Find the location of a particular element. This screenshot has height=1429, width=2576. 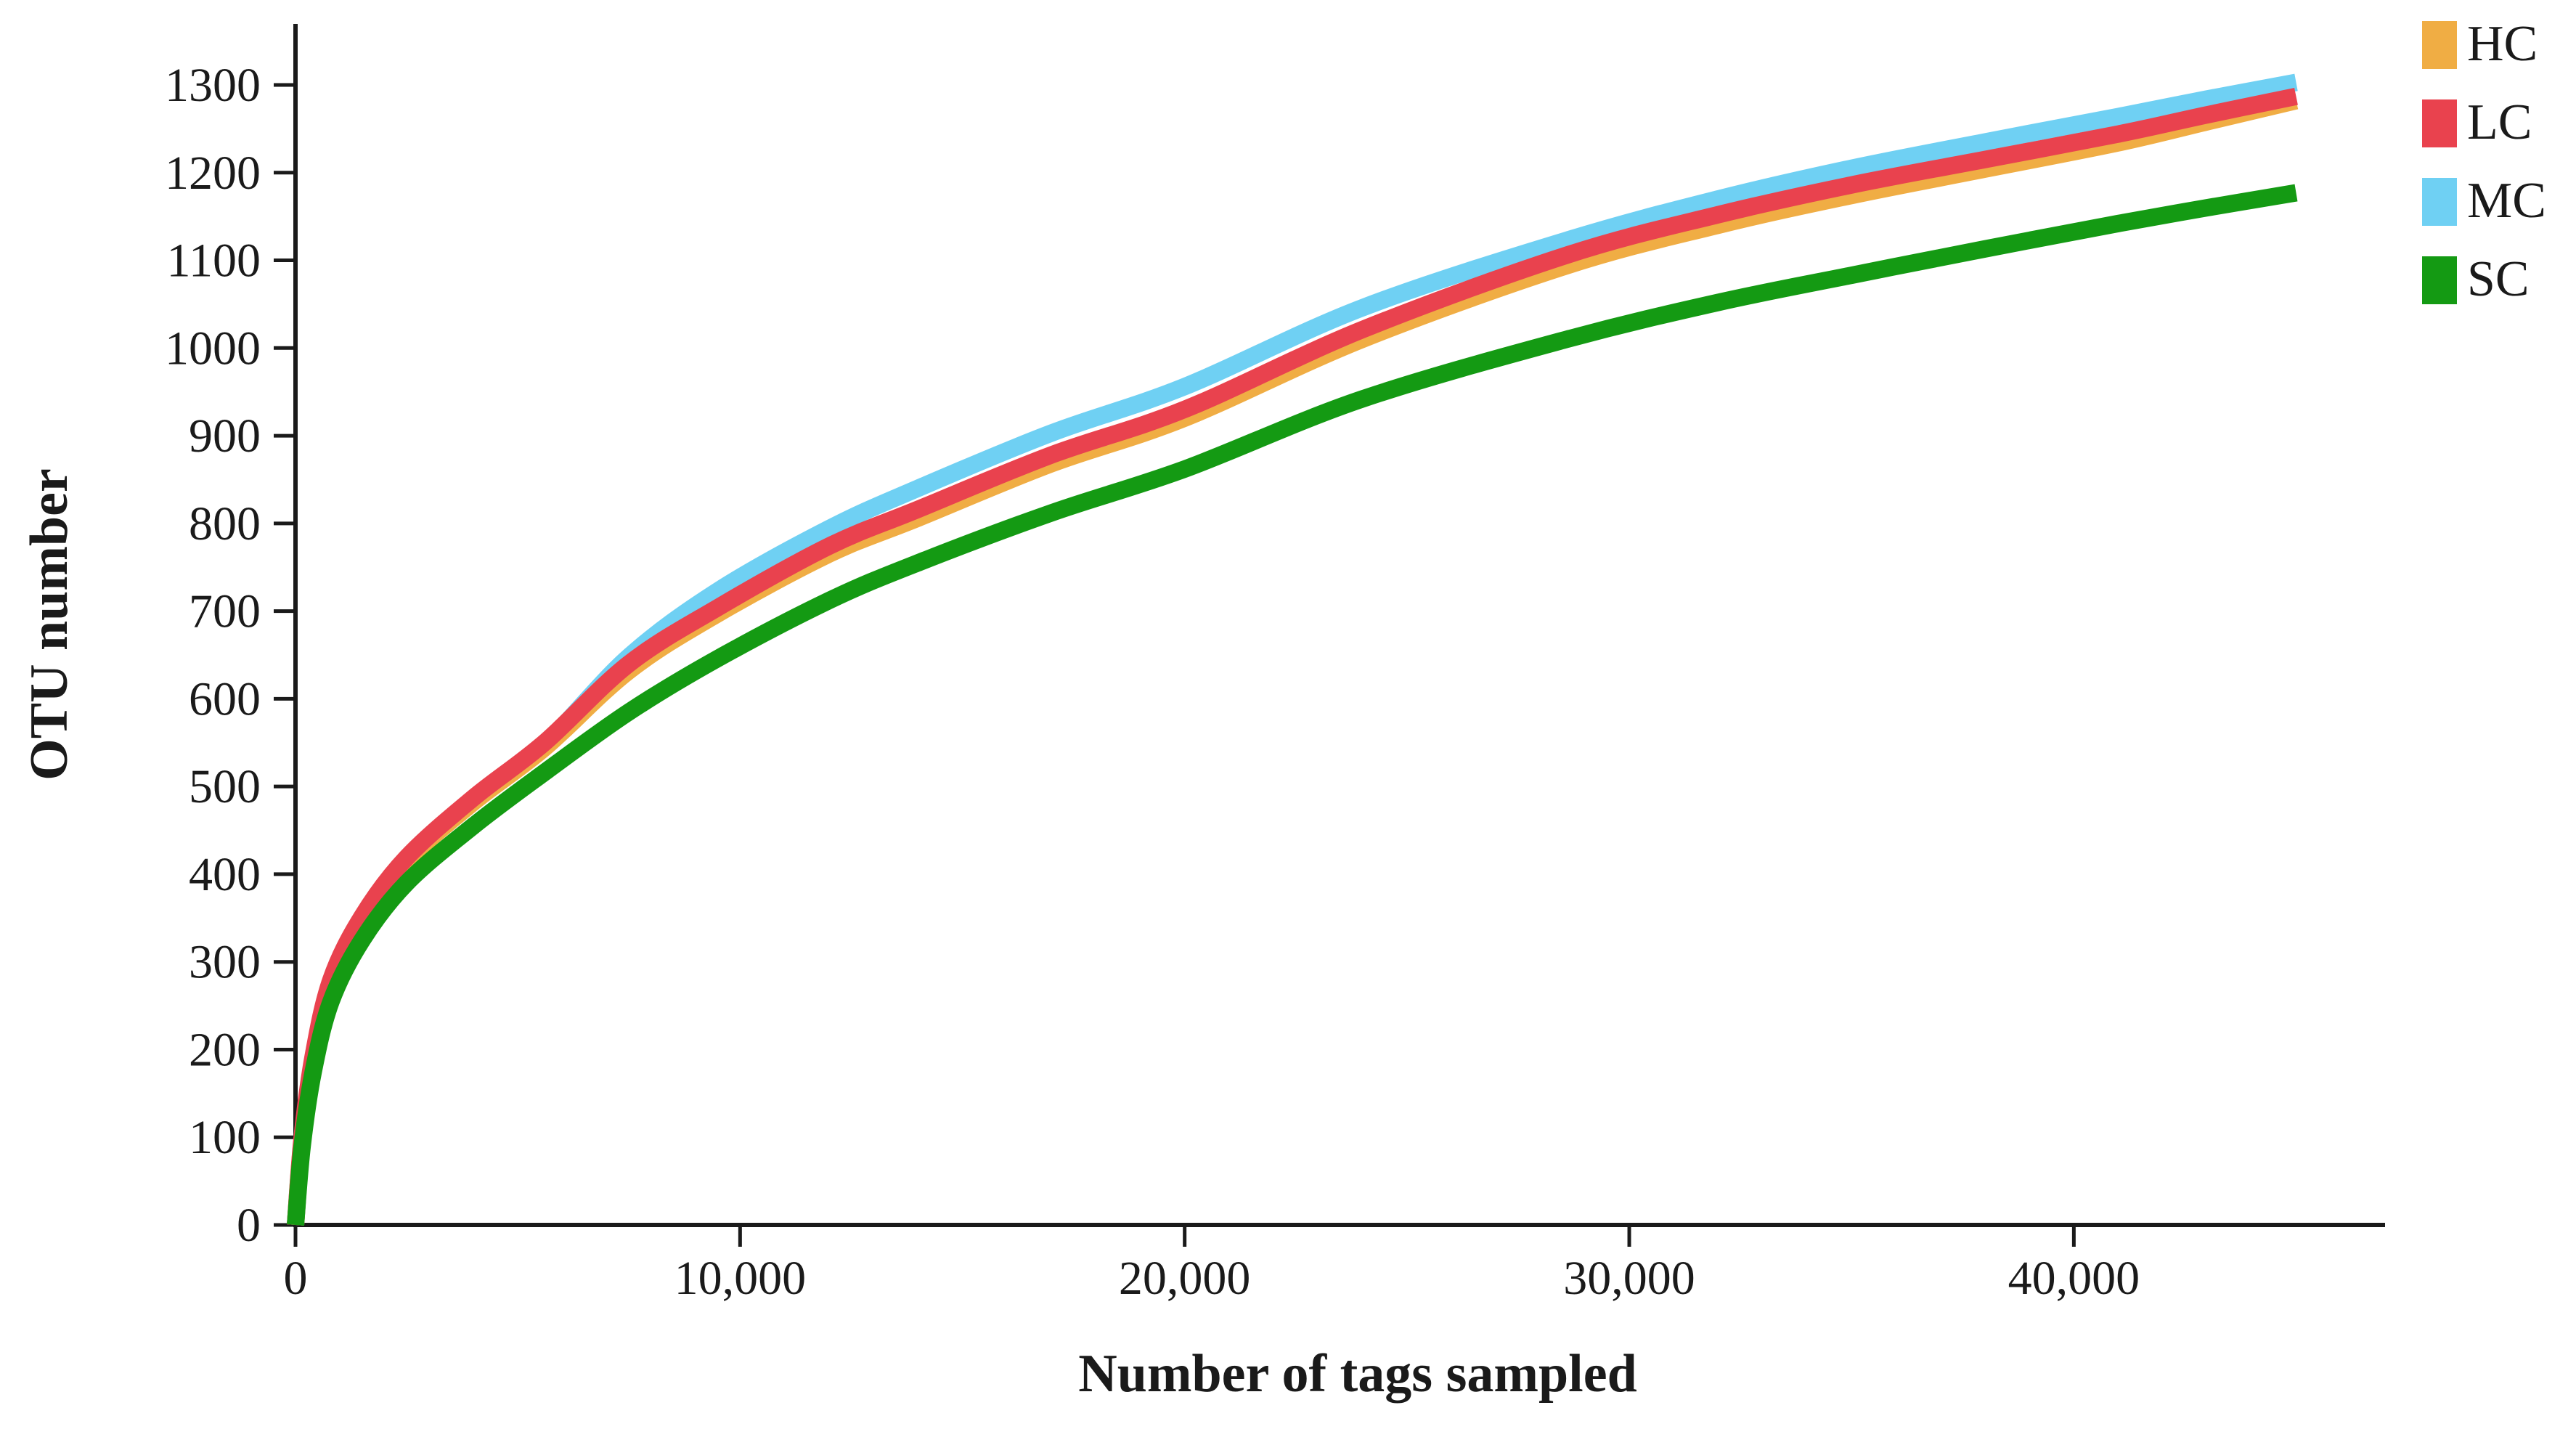

x-tick-label: 0 is located at coordinates (296, 1278).